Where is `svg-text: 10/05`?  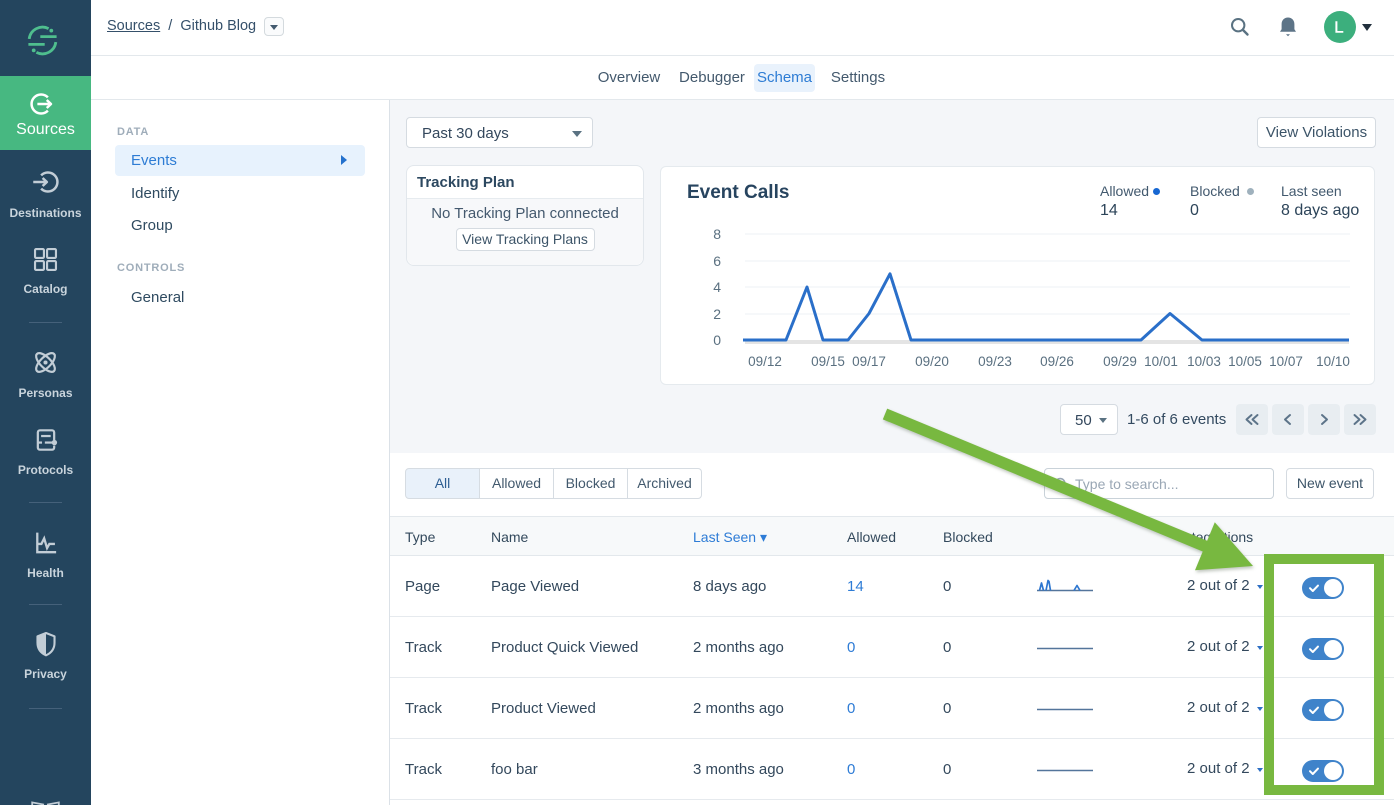 svg-text: 10/05 is located at coordinates (1245, 361).